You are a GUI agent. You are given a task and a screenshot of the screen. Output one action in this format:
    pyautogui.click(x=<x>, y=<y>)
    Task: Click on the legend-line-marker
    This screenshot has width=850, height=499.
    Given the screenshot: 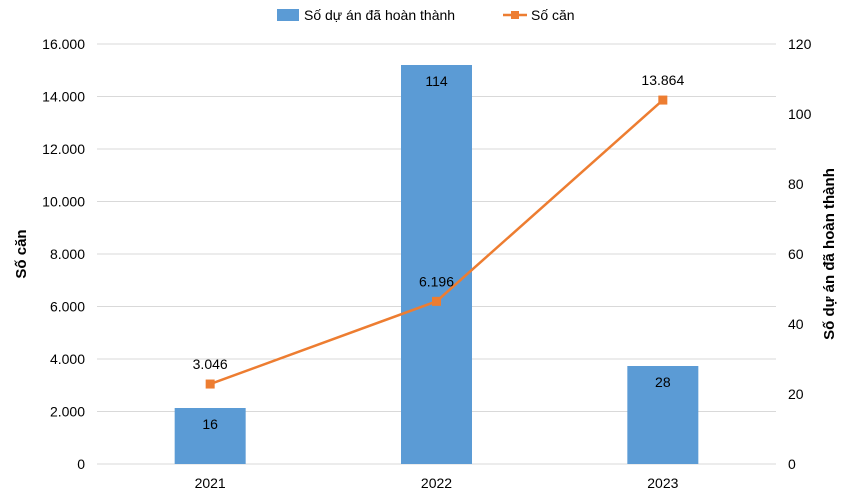 What is the action you would take?
    pyautogui.click(x=515, y=15)
    